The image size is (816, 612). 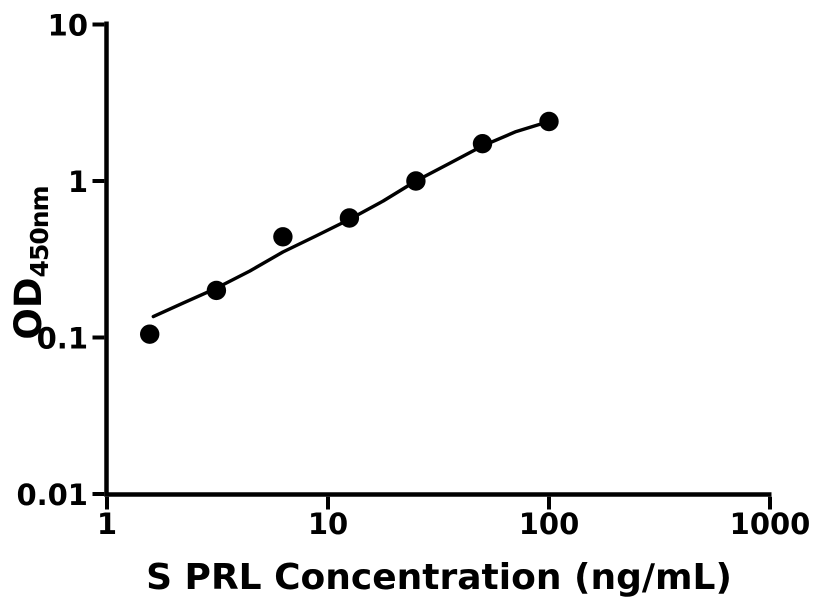 What do you see at coordinates (107, 524) in the screenshot?
I see `x-tick-label: 1` at bounding box center [107, 524].